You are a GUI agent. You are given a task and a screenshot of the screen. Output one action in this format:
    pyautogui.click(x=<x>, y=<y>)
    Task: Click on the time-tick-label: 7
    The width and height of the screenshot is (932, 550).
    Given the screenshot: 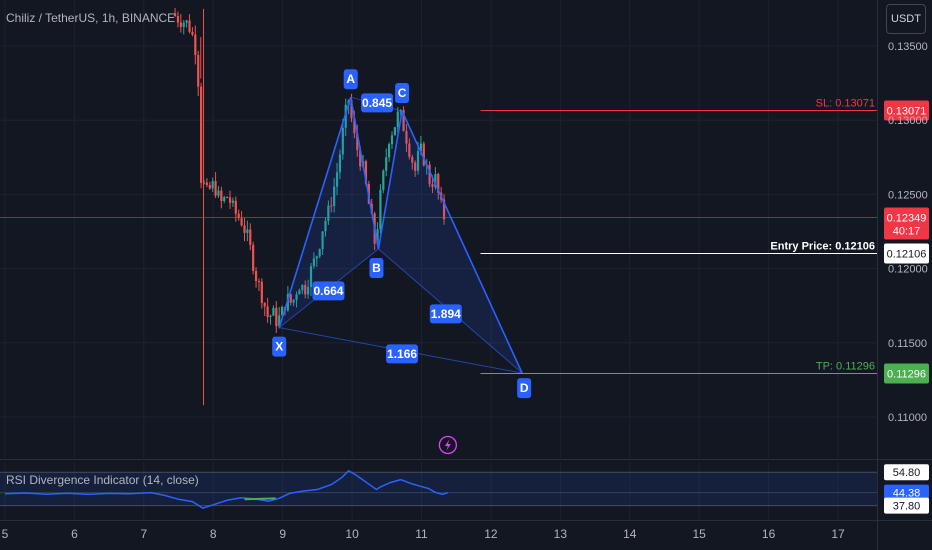 What is the action you would take?
    pyautogui.click(x=143, y=534)
    